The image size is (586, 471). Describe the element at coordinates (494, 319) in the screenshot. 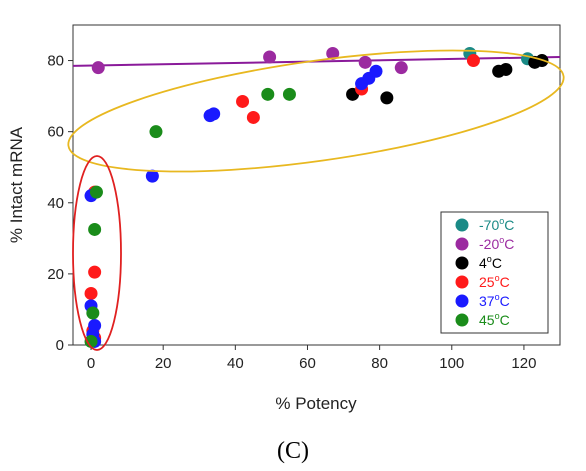

I see `legend-entry: 45oC` at that location.